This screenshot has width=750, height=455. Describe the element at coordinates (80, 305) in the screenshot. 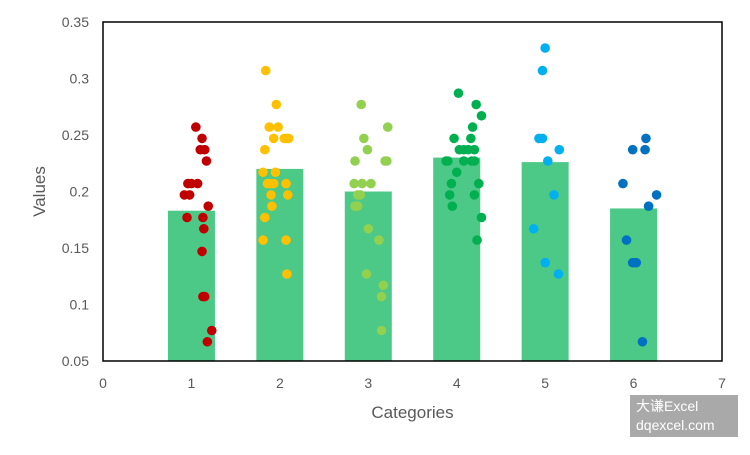

I see `y-tick-label: 0.1` at that location.